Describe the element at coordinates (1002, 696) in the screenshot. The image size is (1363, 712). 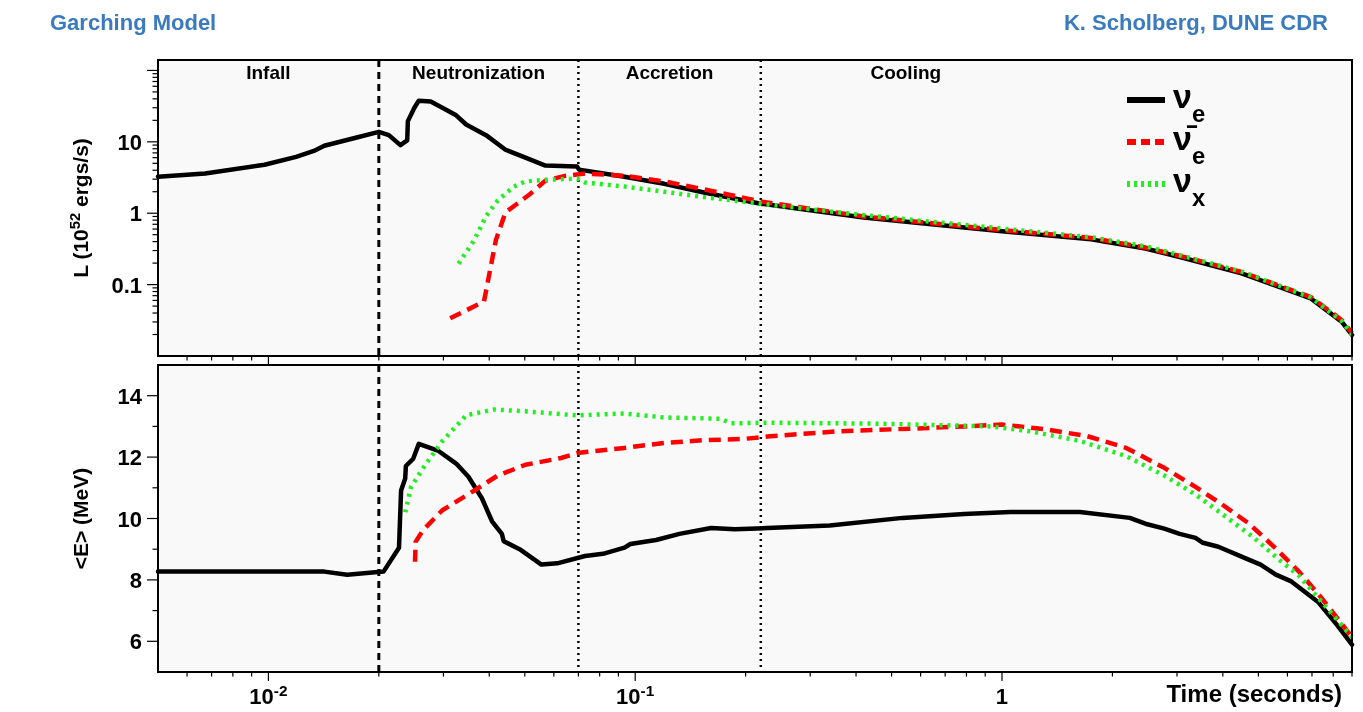
I see `x-tick-label: 1` at that location.